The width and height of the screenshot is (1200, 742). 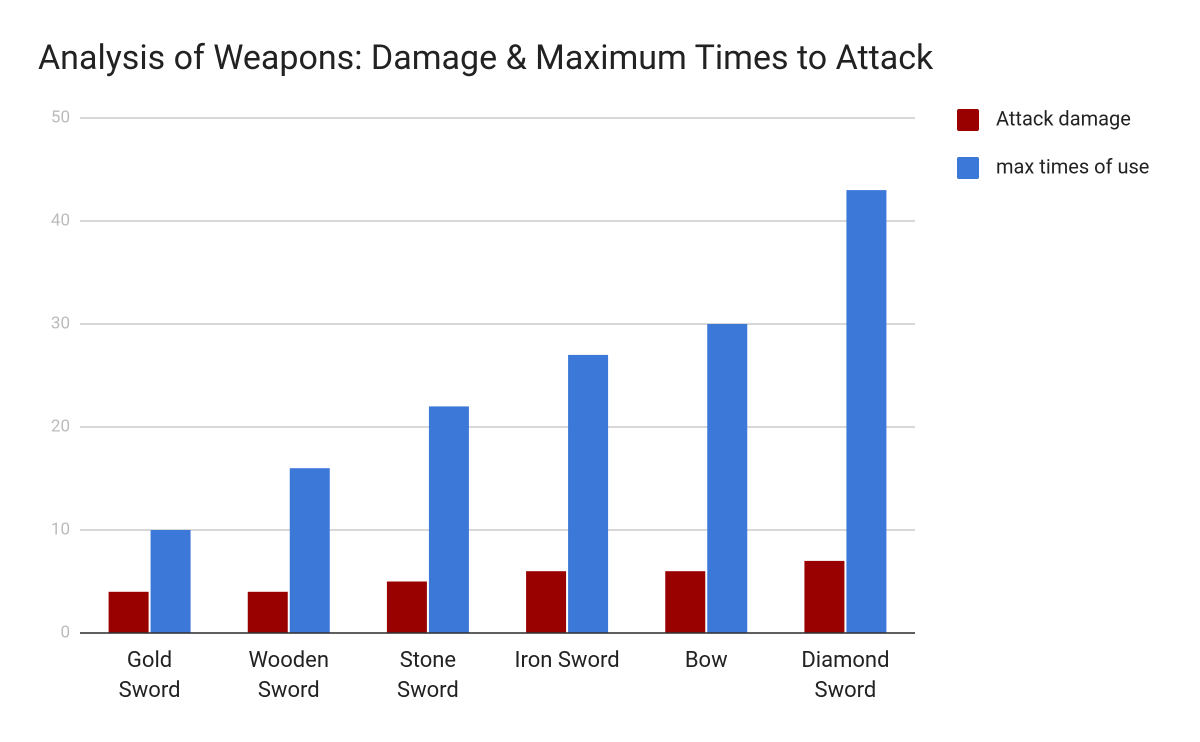 I want to click on y-tick-label: 0, so click(x=65, y=632).